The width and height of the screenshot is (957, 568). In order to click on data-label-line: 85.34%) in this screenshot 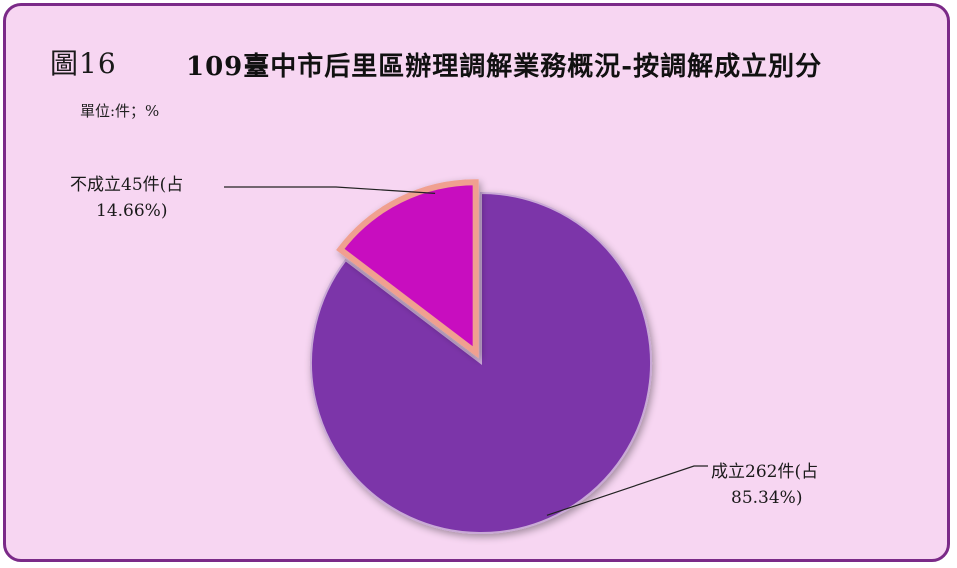, I will do `click(767, 498)`.